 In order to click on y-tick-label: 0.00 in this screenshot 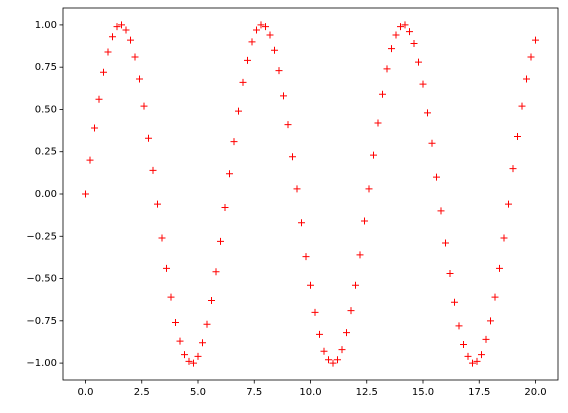, I will do `click(46, 194)`.